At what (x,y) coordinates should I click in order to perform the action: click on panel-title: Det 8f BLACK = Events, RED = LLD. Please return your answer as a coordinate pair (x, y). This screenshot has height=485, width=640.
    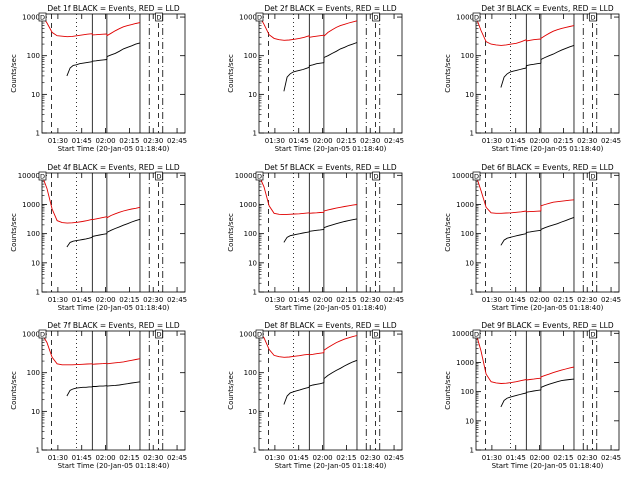
    Looking at the image, I should click on (330, 325).